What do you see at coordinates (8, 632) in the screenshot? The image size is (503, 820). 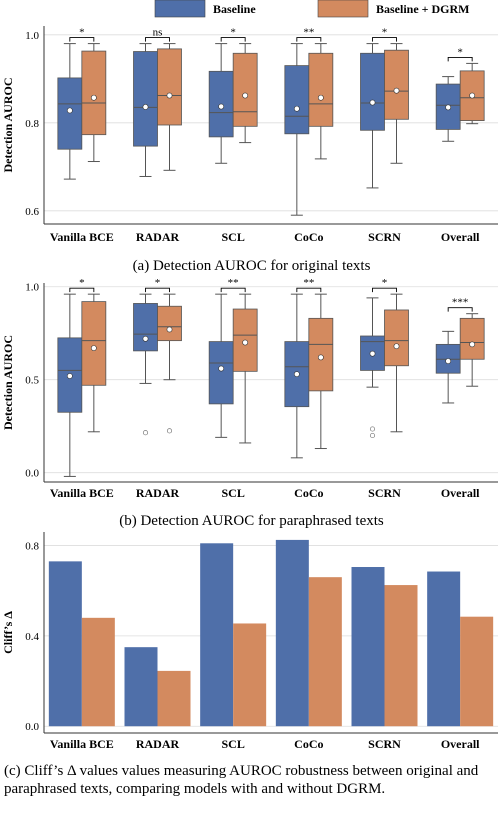 I see `y-axis-label: Cliff’s Δ` at bounding box center [8, 632].